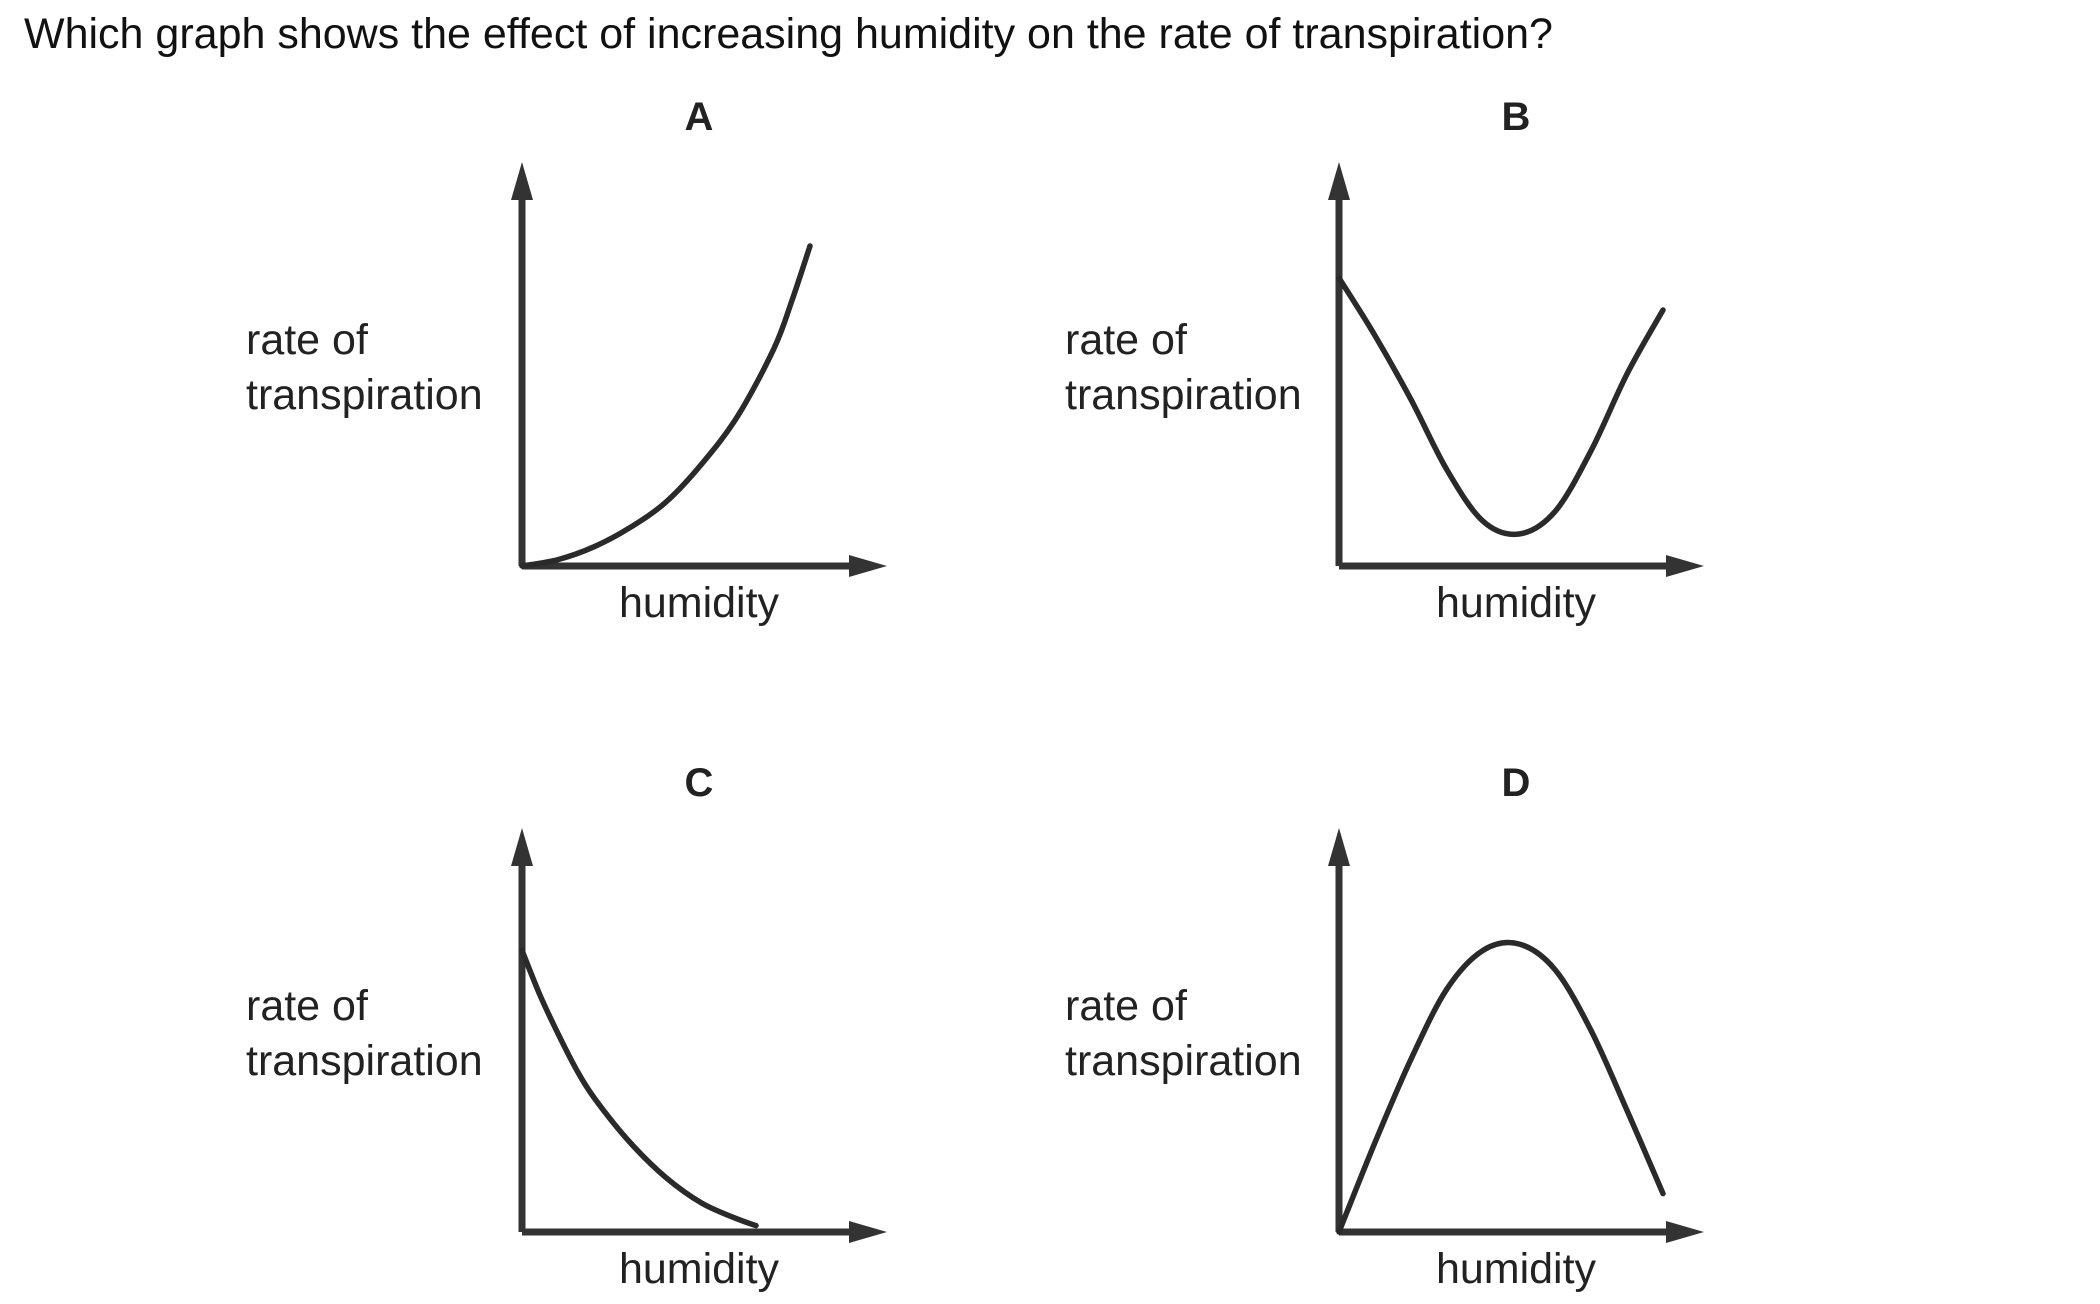 This screenshot has height=1304, width=2100. I want to click on graph-title: D, so click(1516, 783).